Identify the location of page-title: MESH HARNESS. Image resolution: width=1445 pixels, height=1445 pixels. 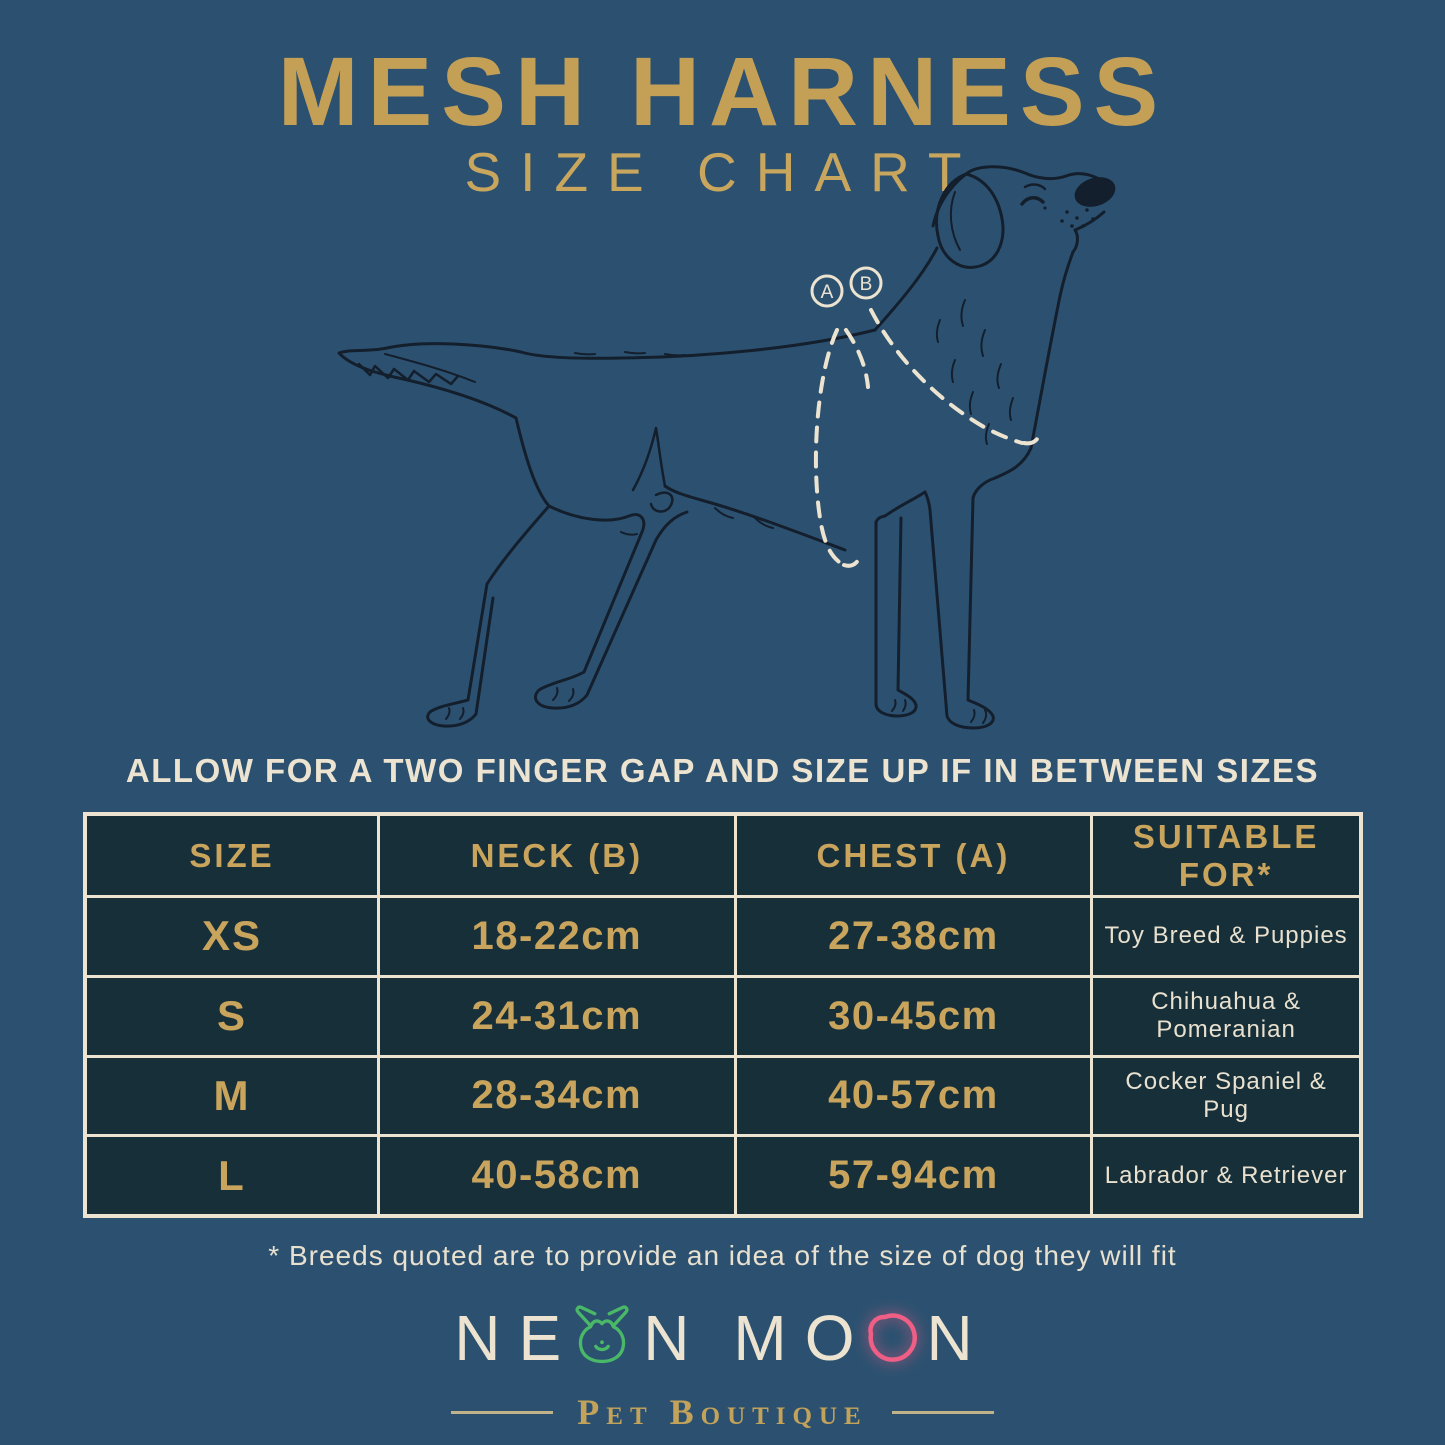
(722, 91).